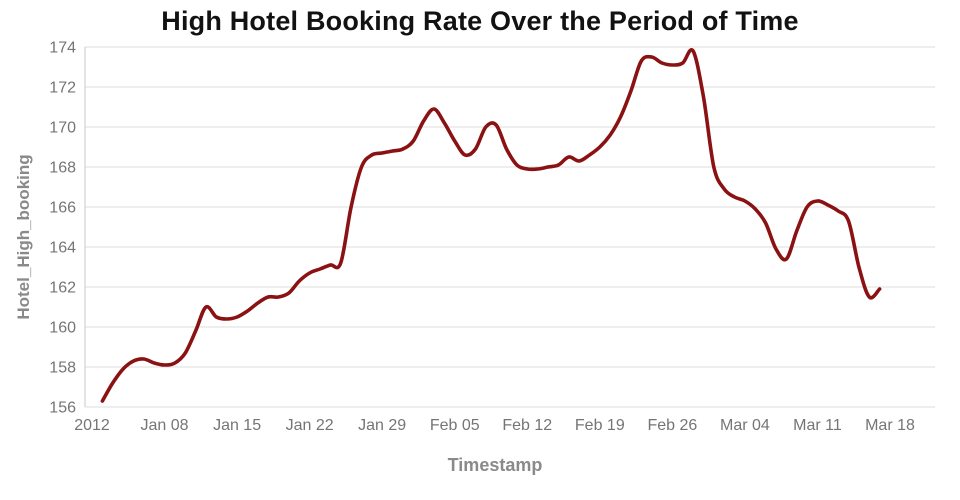 The width and height of the screenshot is (960, 500). I want to click on y-tick-label: 158, so click(62, 368).